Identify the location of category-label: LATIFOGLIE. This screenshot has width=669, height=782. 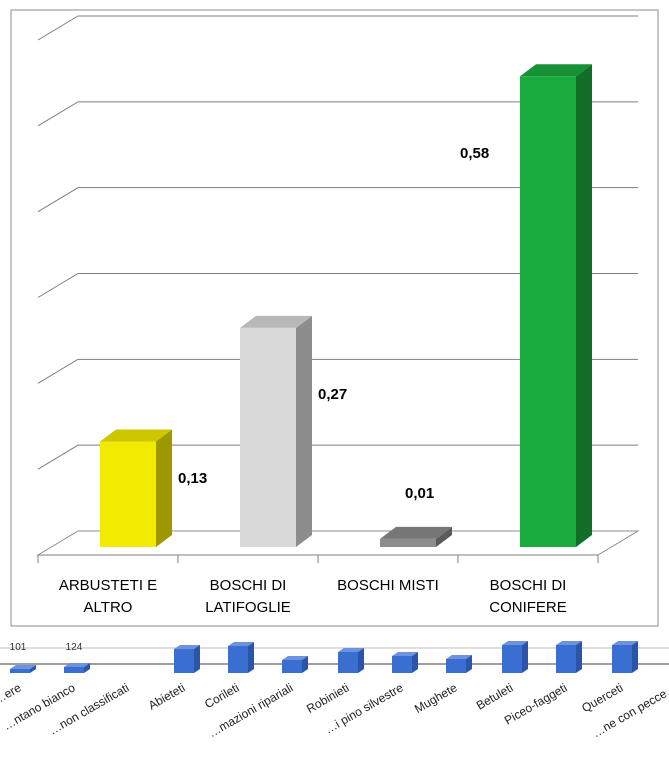
(248, 607).